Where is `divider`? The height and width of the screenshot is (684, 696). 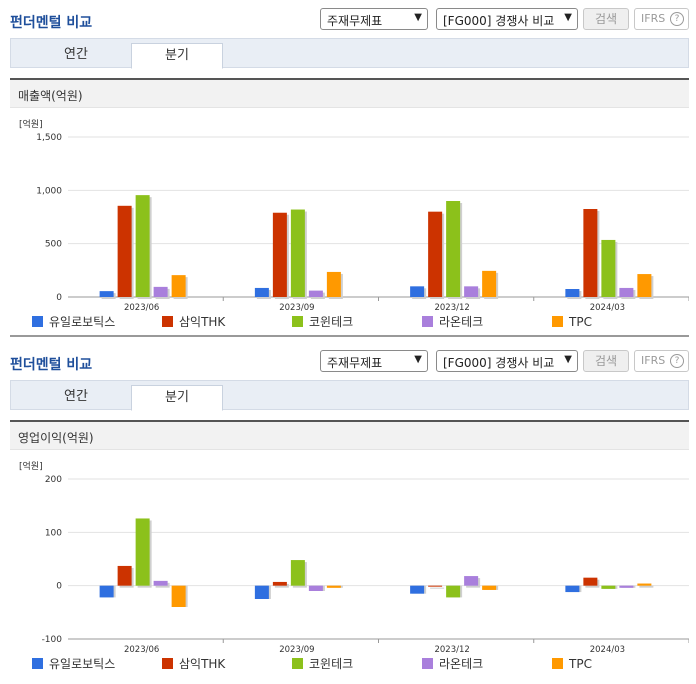 divider is located at coordinates (349, 336).